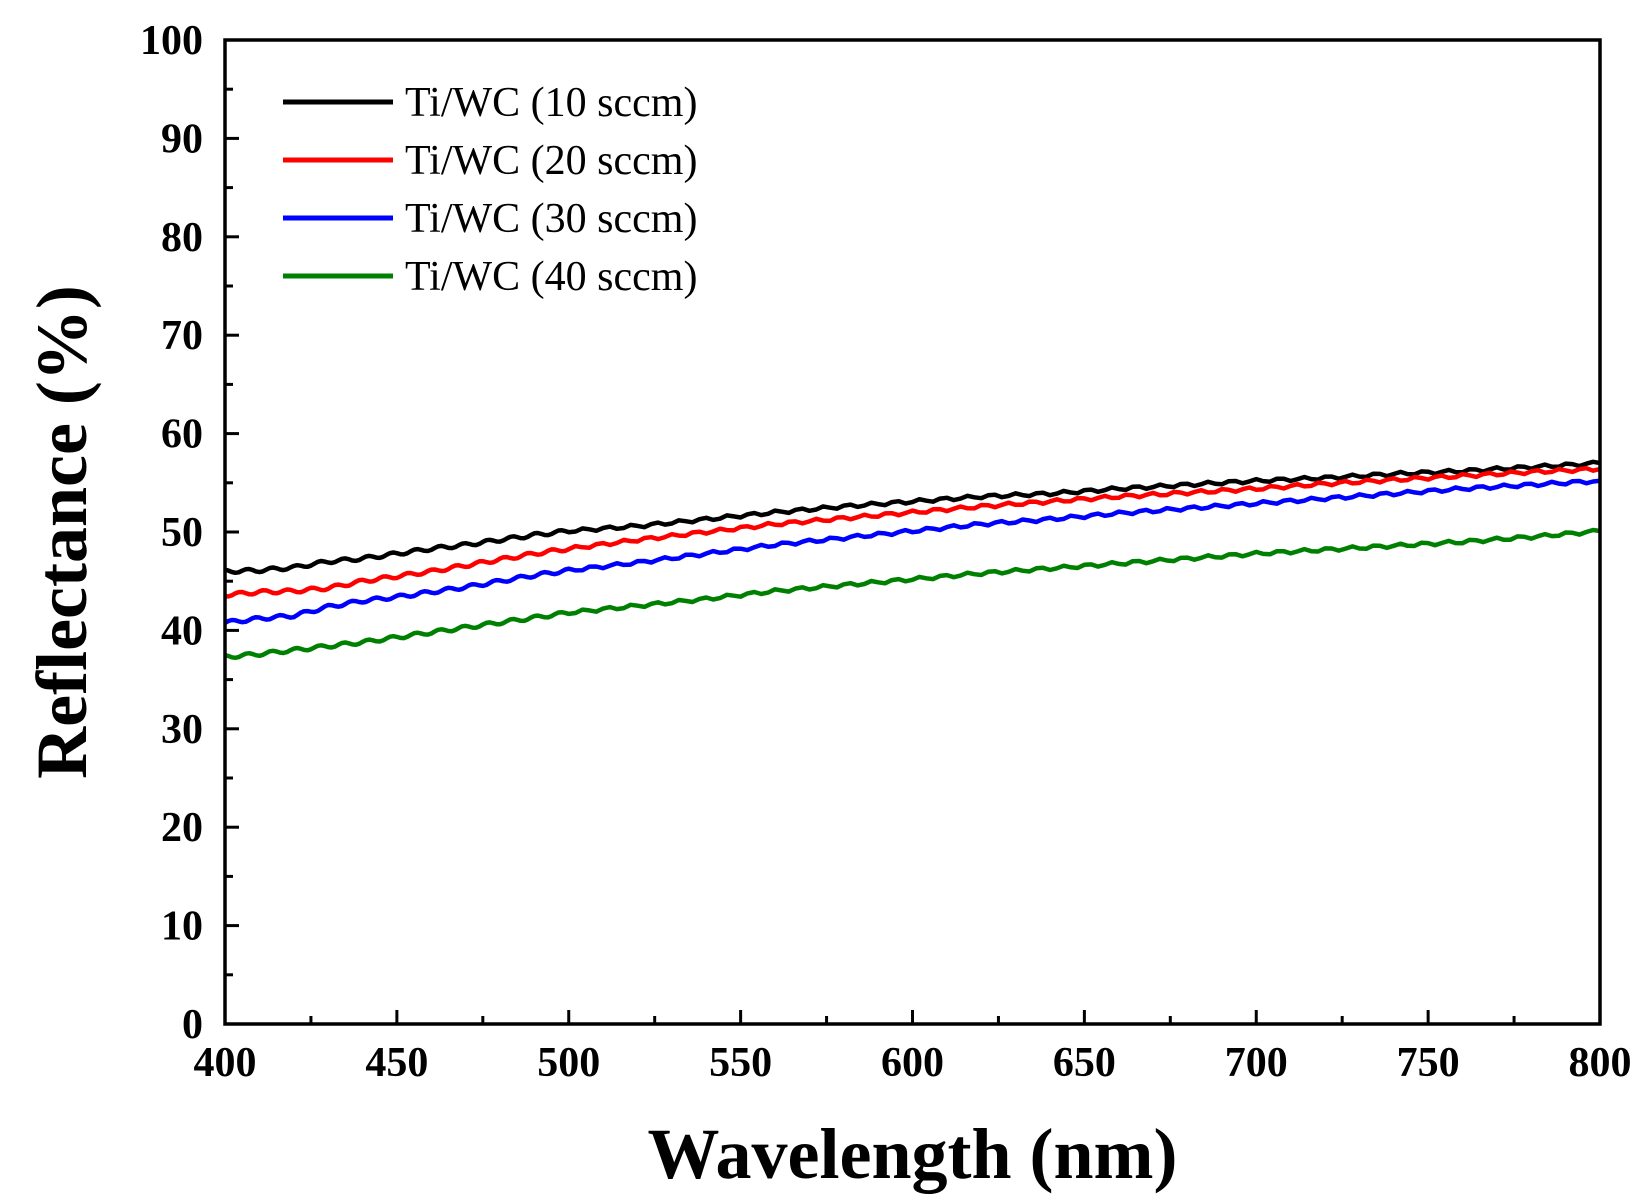 The image size is (1648, 1204). I want to click on legend-label-2: Ti/WC (20 sccm), so click(551, 161).